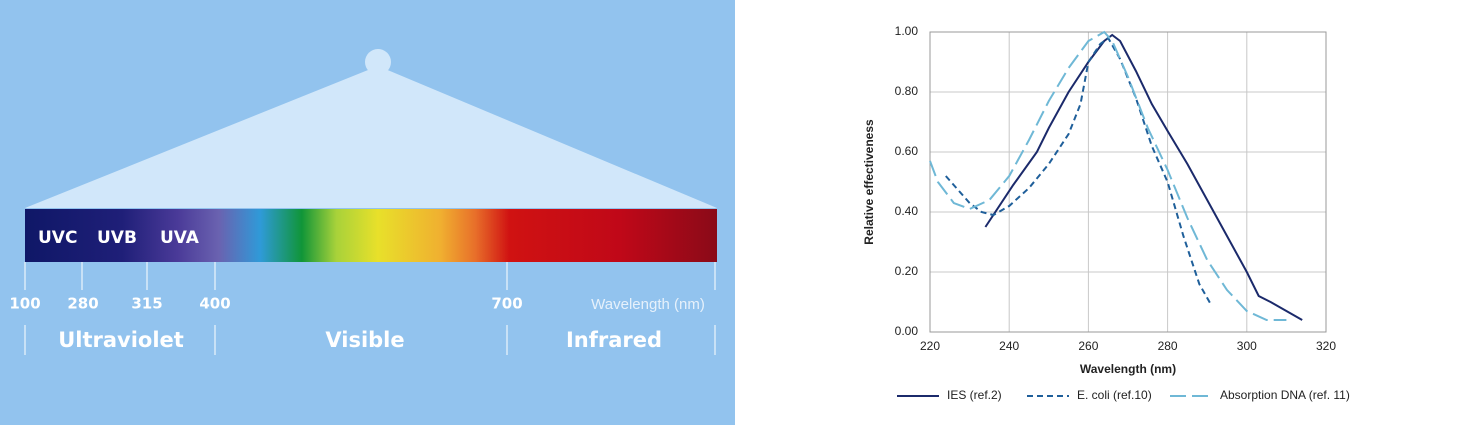 The image size is (1470, 430). What do you see at coordinates (82, 304) in the screenshot?
I see `tick-label: 280` at bounding box center [82, 304].